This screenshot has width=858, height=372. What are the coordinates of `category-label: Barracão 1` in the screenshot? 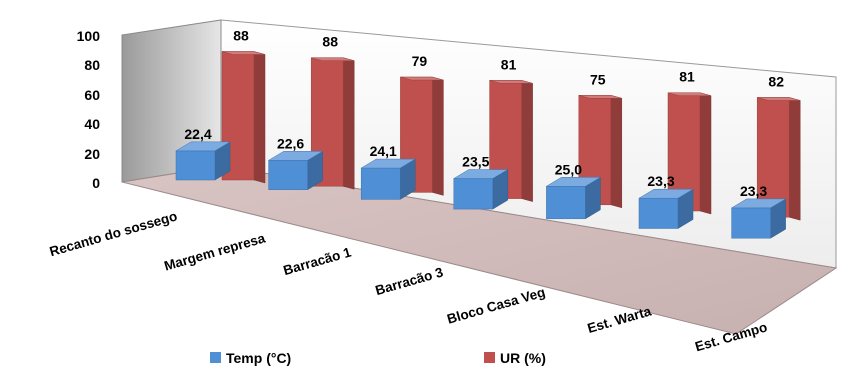 It's located at (318, 261).